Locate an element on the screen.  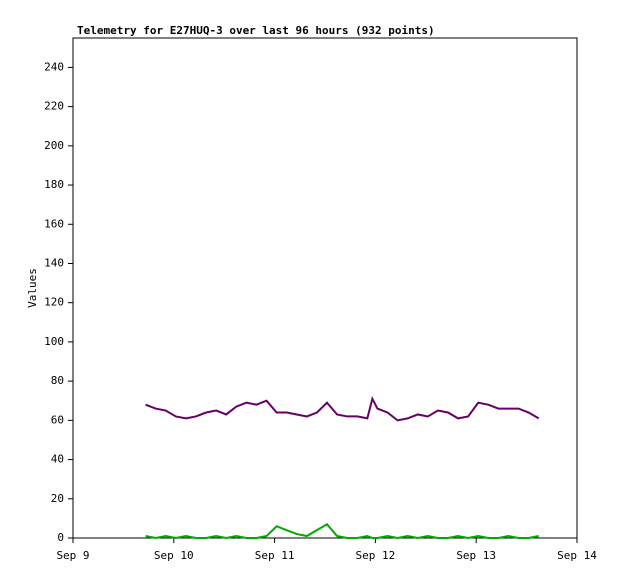
y-tick-label: 200 is located at coordinates (54, 145).